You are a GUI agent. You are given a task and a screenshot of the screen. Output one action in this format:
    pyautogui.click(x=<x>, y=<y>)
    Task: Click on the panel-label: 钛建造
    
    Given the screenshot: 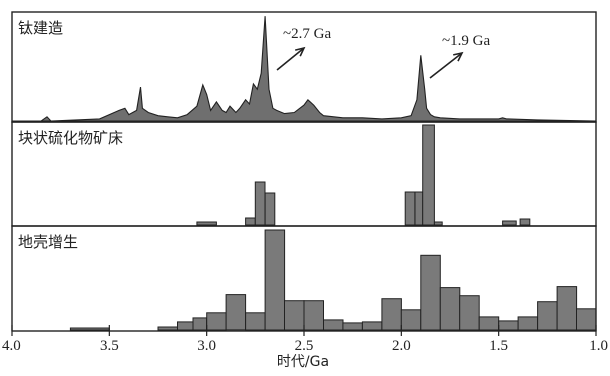 What is the action you would take?
    pyautogui.click(x=40, y=28)
    